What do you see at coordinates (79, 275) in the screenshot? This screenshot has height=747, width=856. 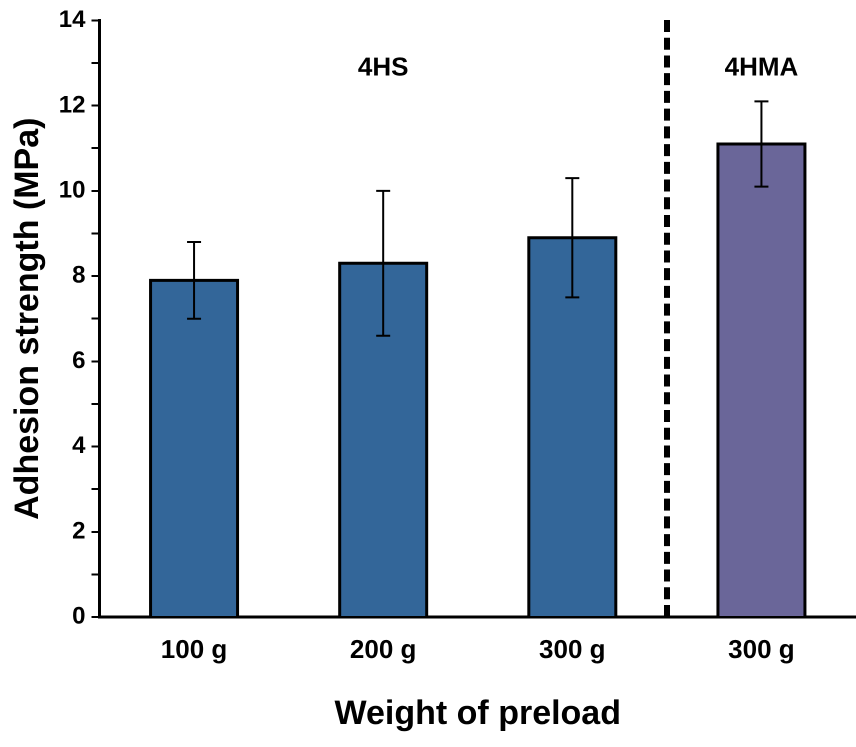 I see `y-tick-label: 8` at bounding box center [79, 275].